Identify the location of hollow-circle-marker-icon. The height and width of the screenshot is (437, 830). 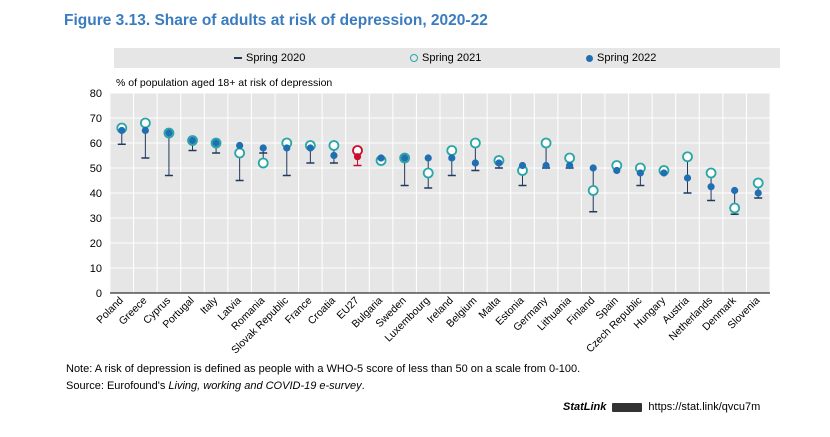
(414, 58).